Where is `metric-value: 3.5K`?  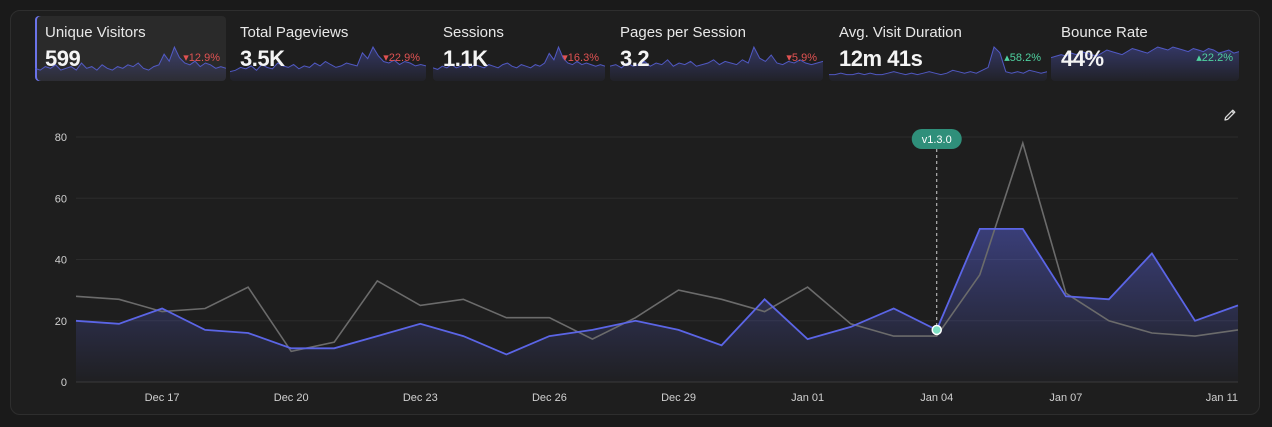 metric-value: 3.5K is located at coordinates (262, 58).